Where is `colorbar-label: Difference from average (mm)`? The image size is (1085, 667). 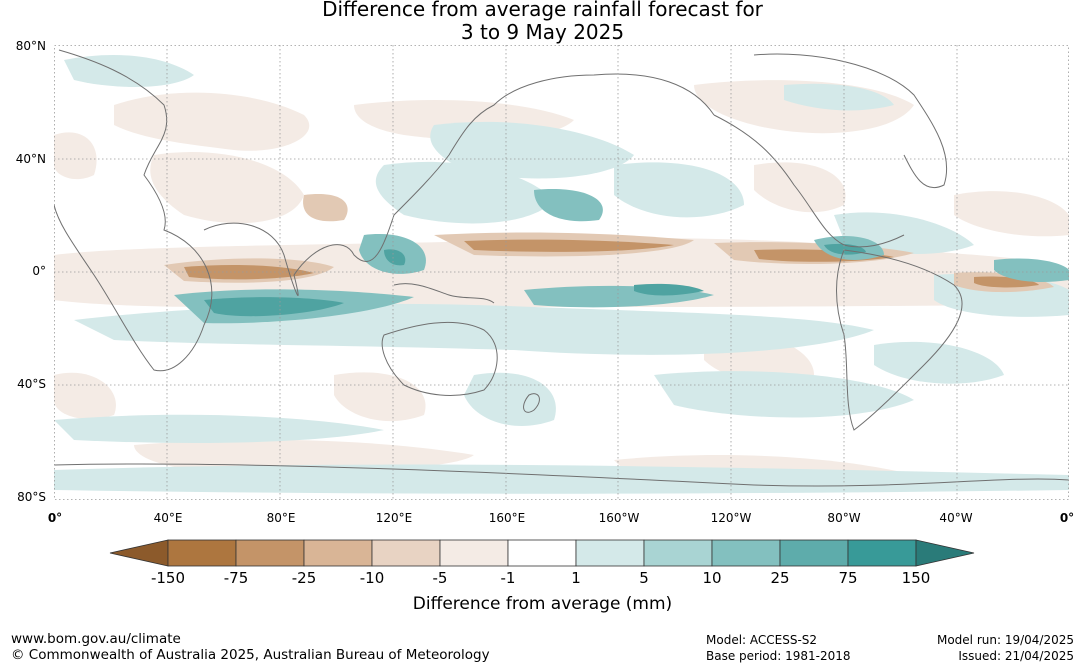 colorbar-label: Difference from average (mm) is located at coordinates (542, 604).